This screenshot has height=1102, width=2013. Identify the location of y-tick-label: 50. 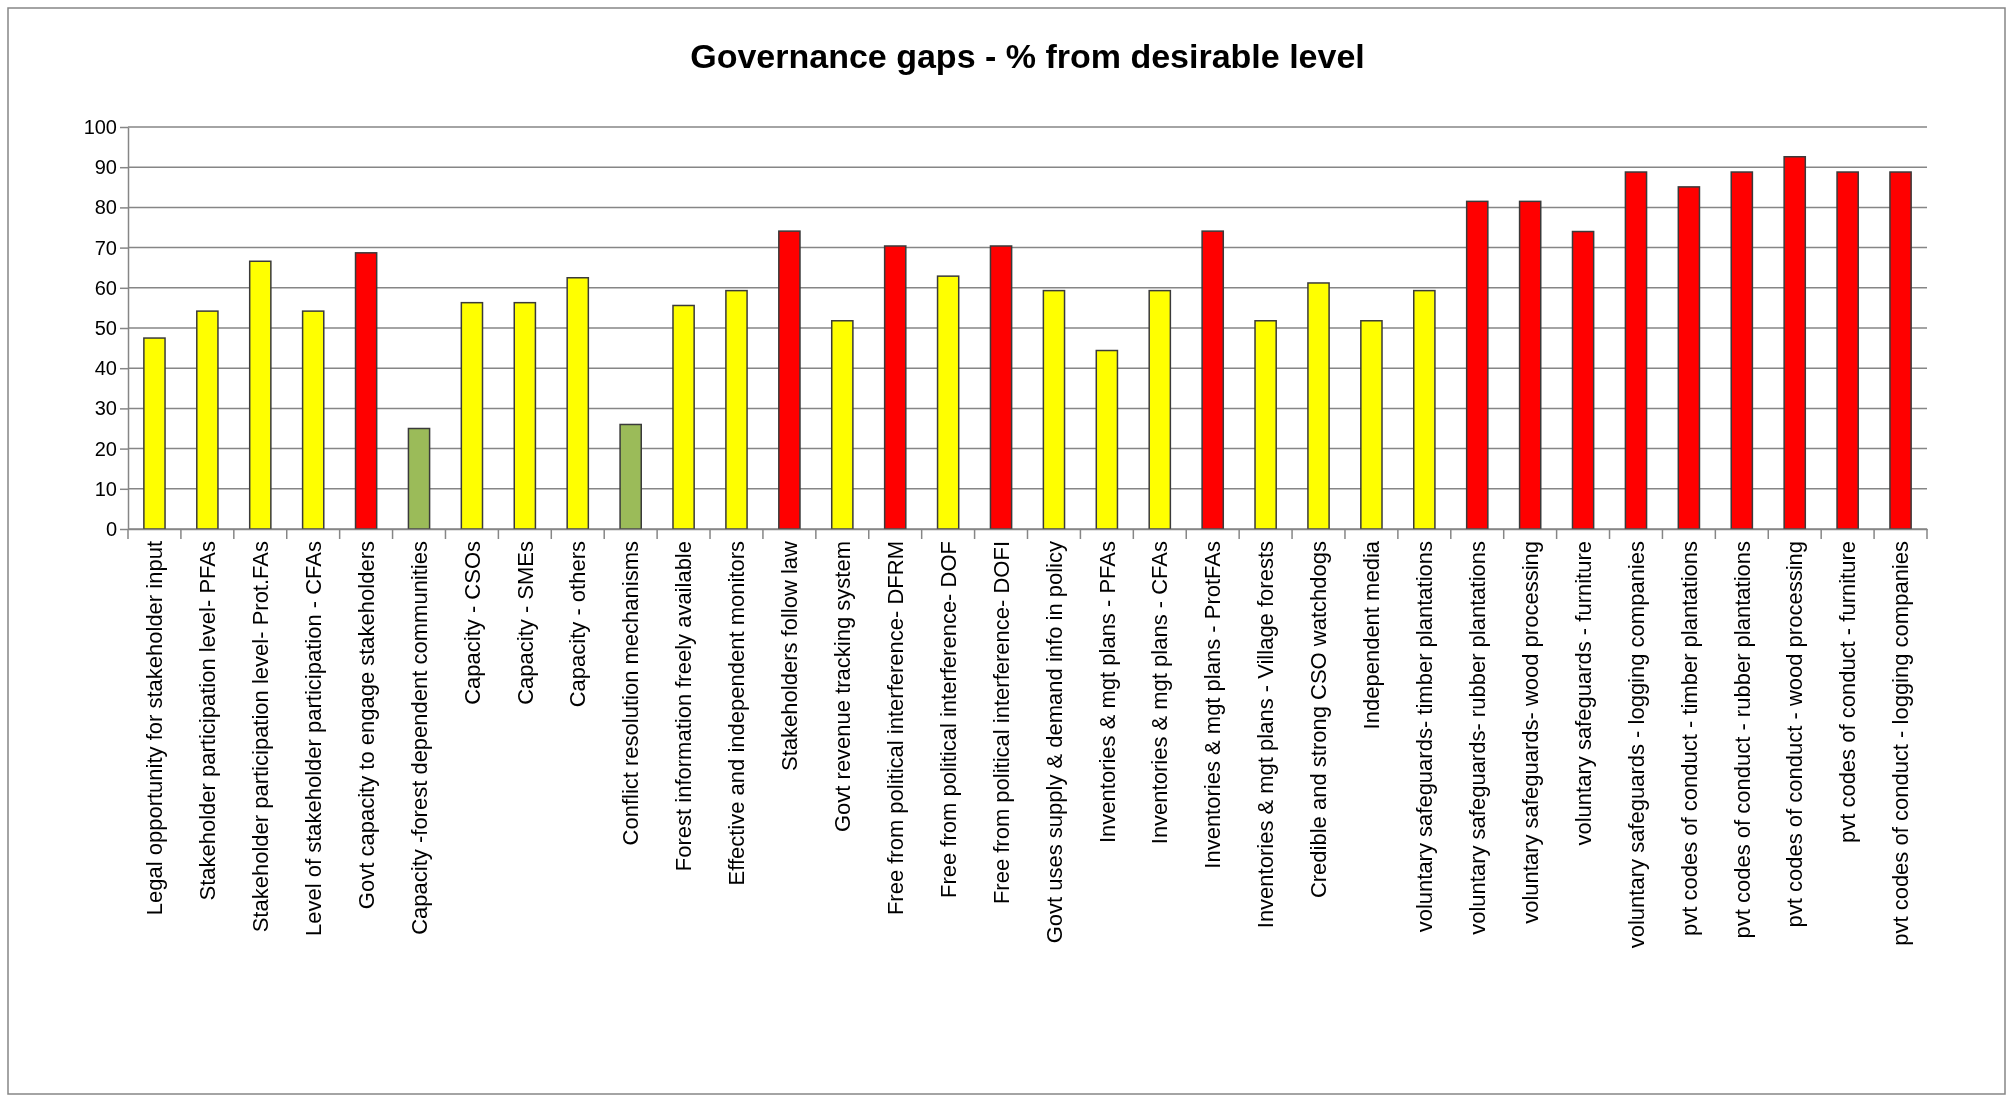
(105, 327).